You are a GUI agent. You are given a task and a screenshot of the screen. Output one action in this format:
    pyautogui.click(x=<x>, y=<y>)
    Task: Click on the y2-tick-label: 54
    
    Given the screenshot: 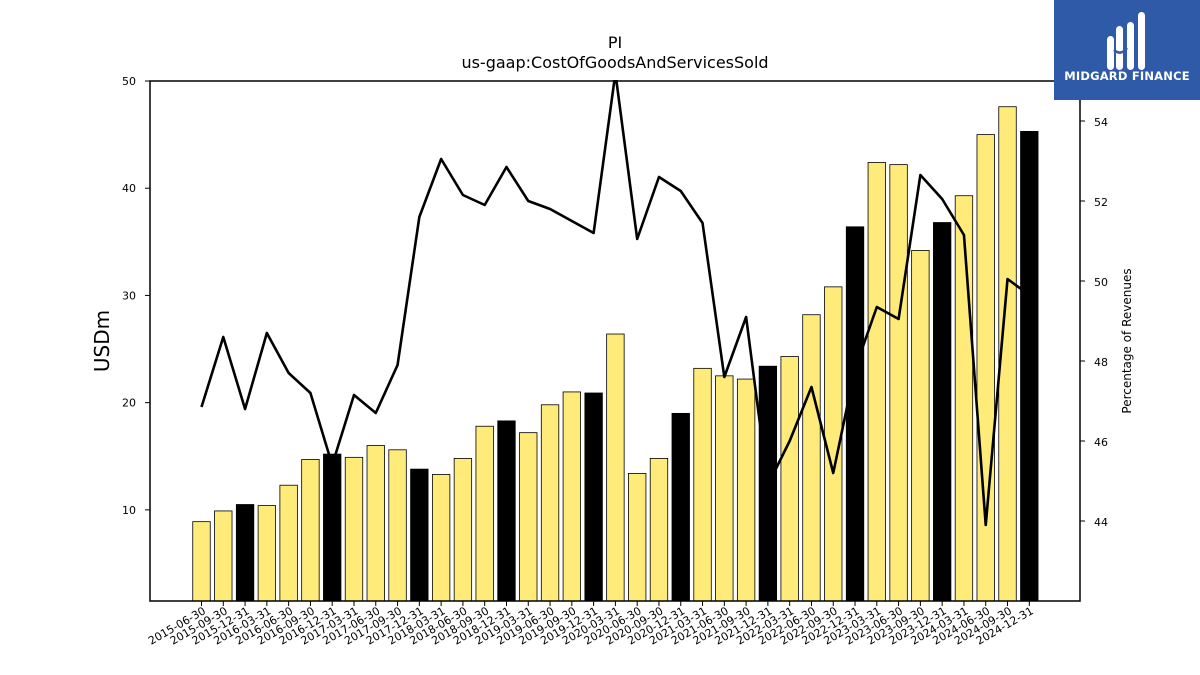 What is the action you would take?
    pyautogui.click(x=1101, y=122)
    